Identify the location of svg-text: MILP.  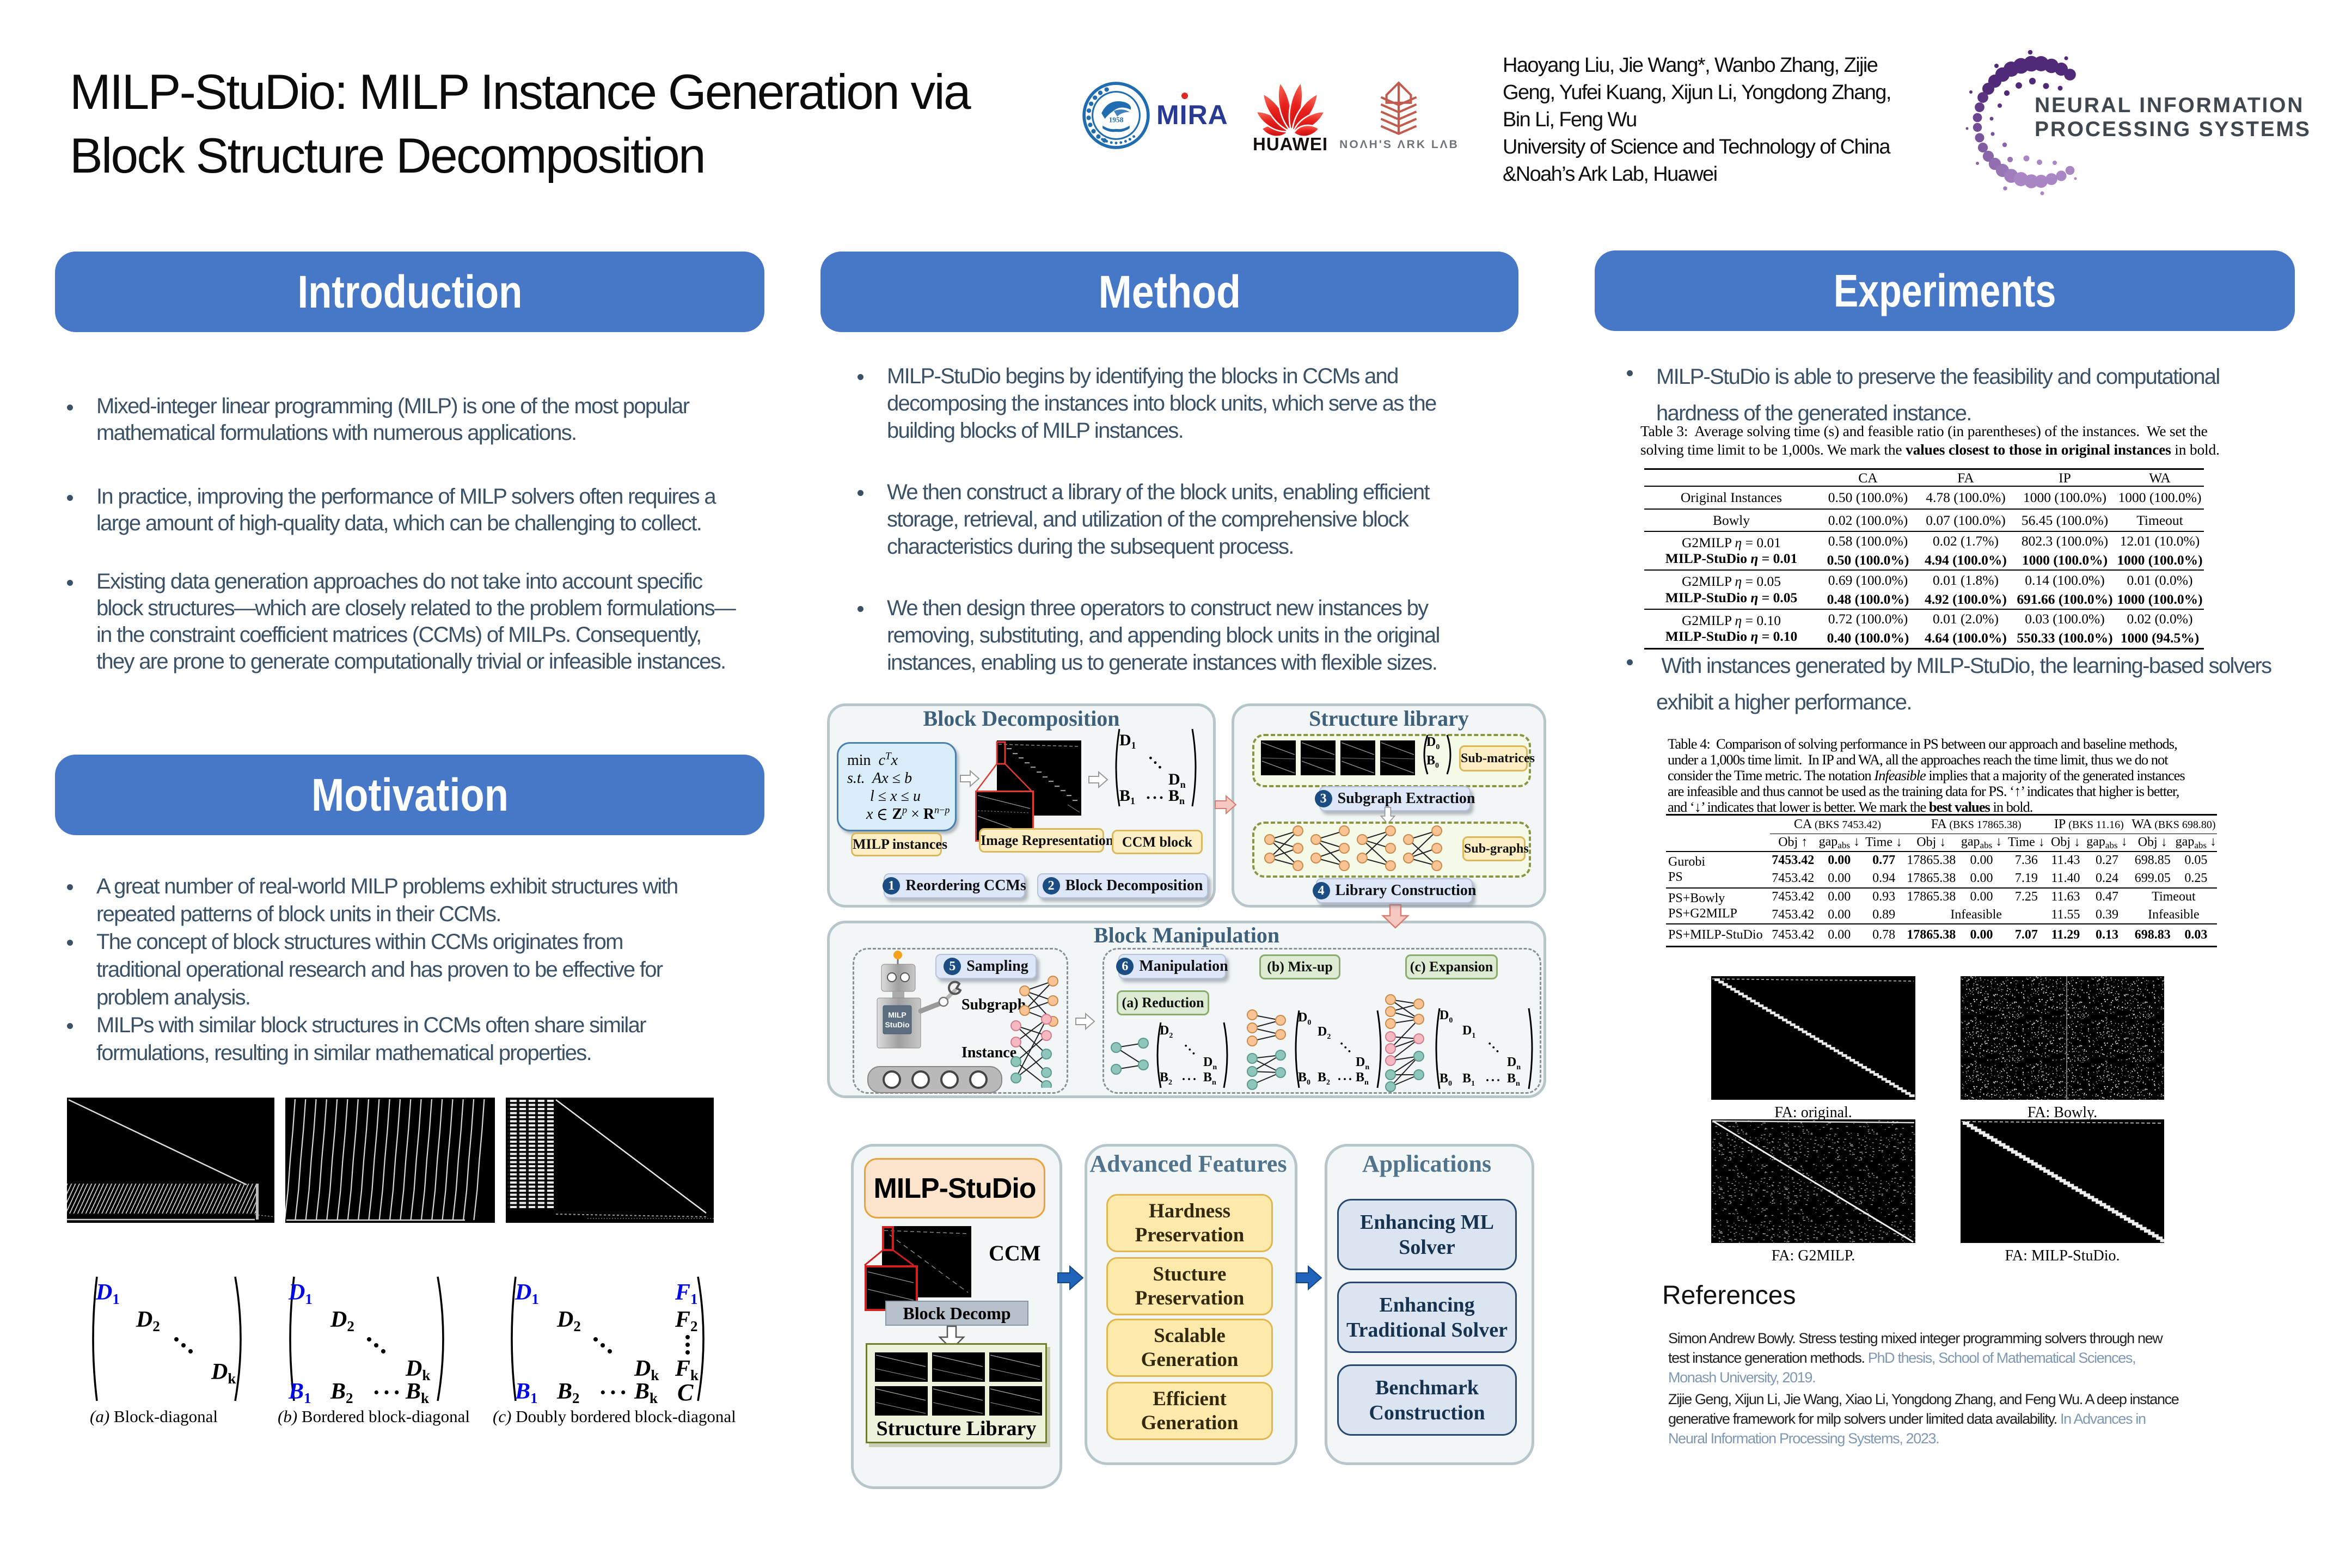
(897, 1014).